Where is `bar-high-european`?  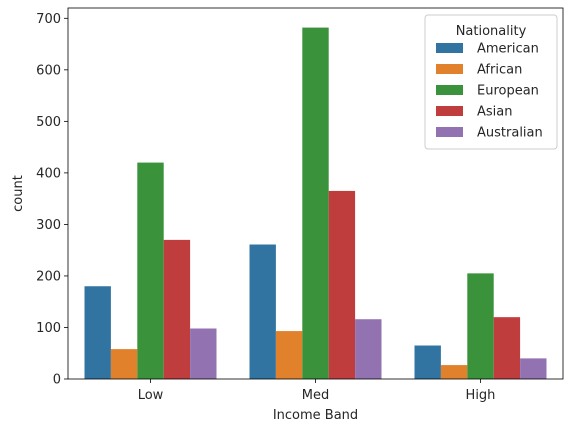
bar-high-european is located at coordinates (480, 326).